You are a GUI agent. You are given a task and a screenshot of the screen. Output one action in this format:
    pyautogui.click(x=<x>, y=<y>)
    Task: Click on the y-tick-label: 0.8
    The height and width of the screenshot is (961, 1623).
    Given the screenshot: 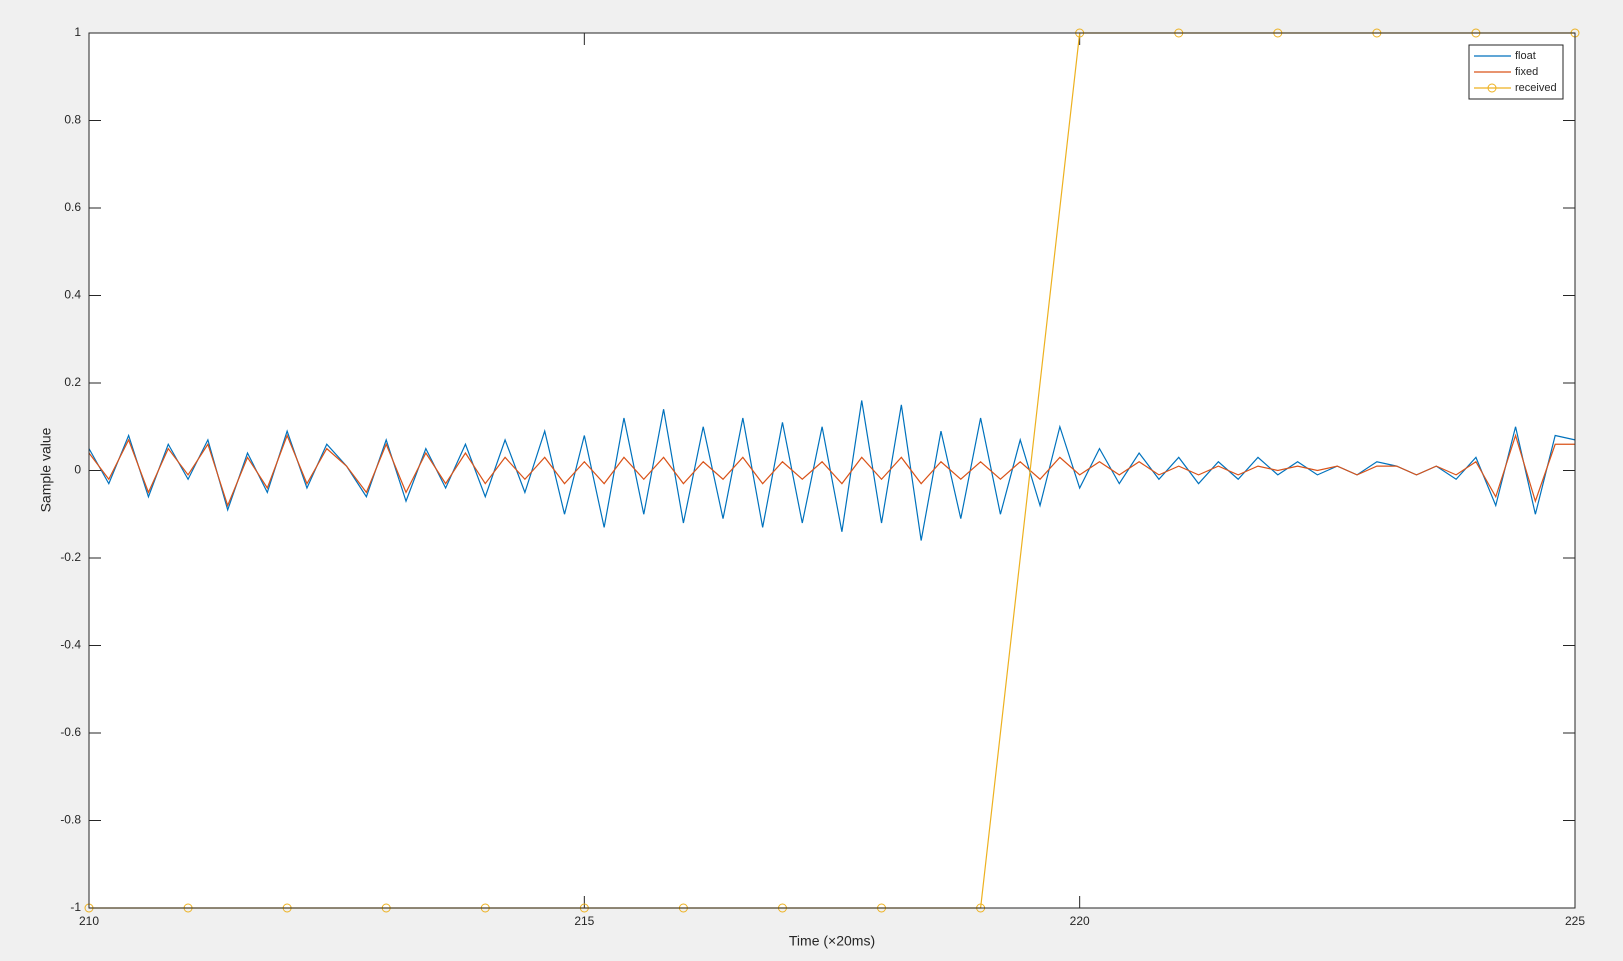 What is the action you would take?
    pyautogui.click(x=72, y=120)
    